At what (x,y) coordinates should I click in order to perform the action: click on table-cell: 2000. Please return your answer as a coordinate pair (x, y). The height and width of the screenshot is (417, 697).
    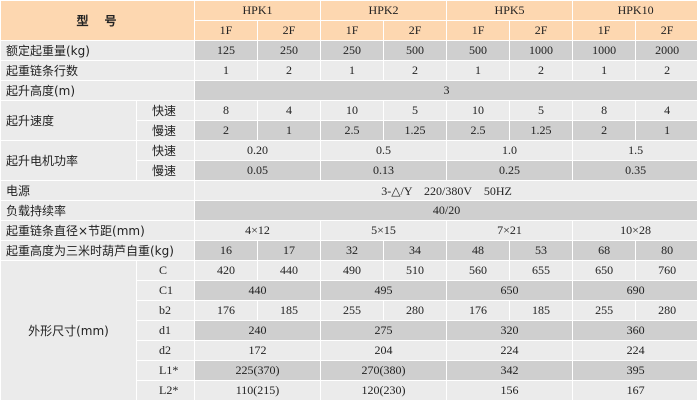
    Looking at the image, I should click on (666, 50).